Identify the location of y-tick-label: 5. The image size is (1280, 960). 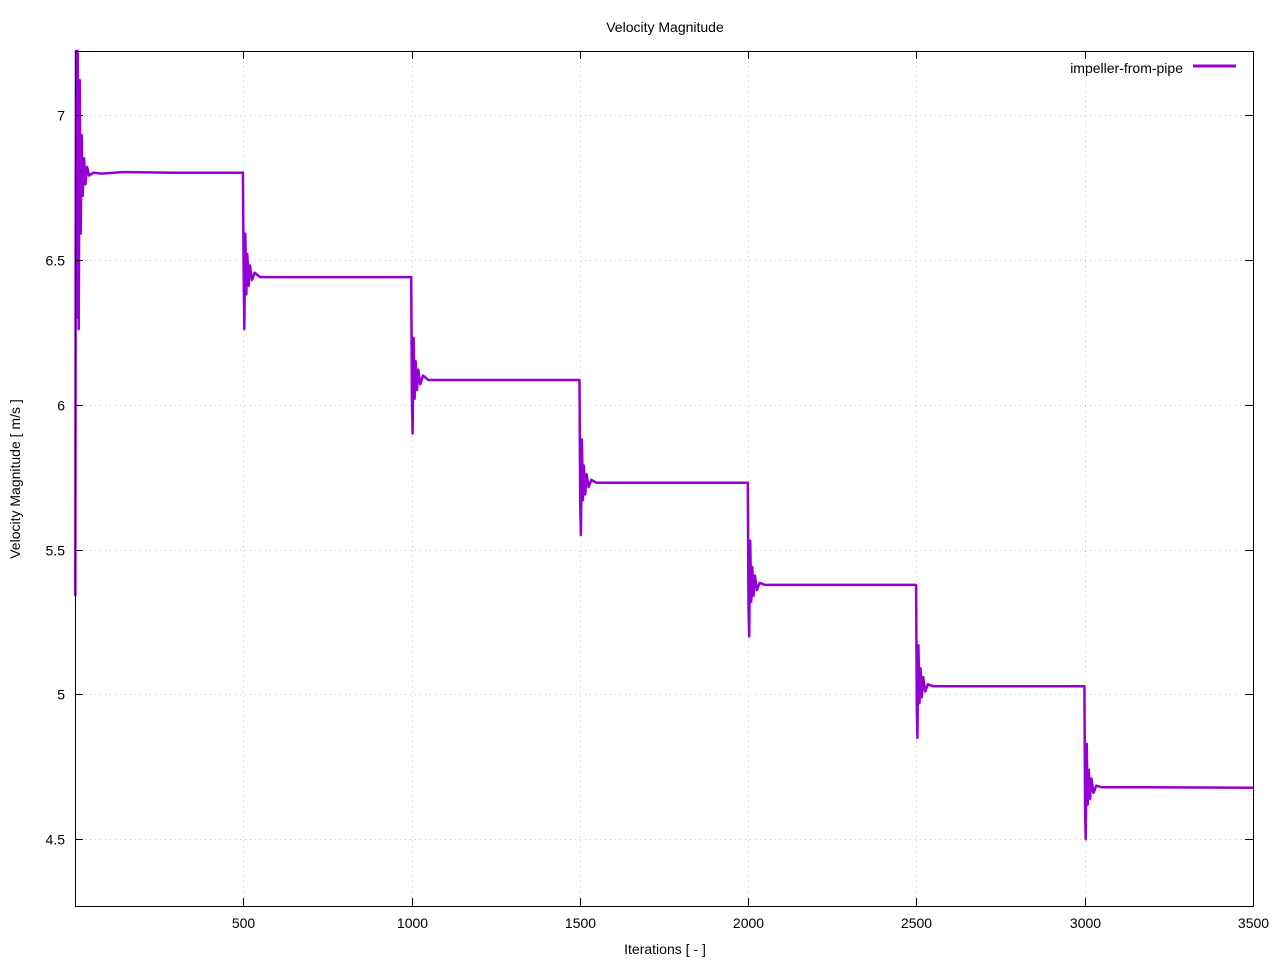
(61, 695).